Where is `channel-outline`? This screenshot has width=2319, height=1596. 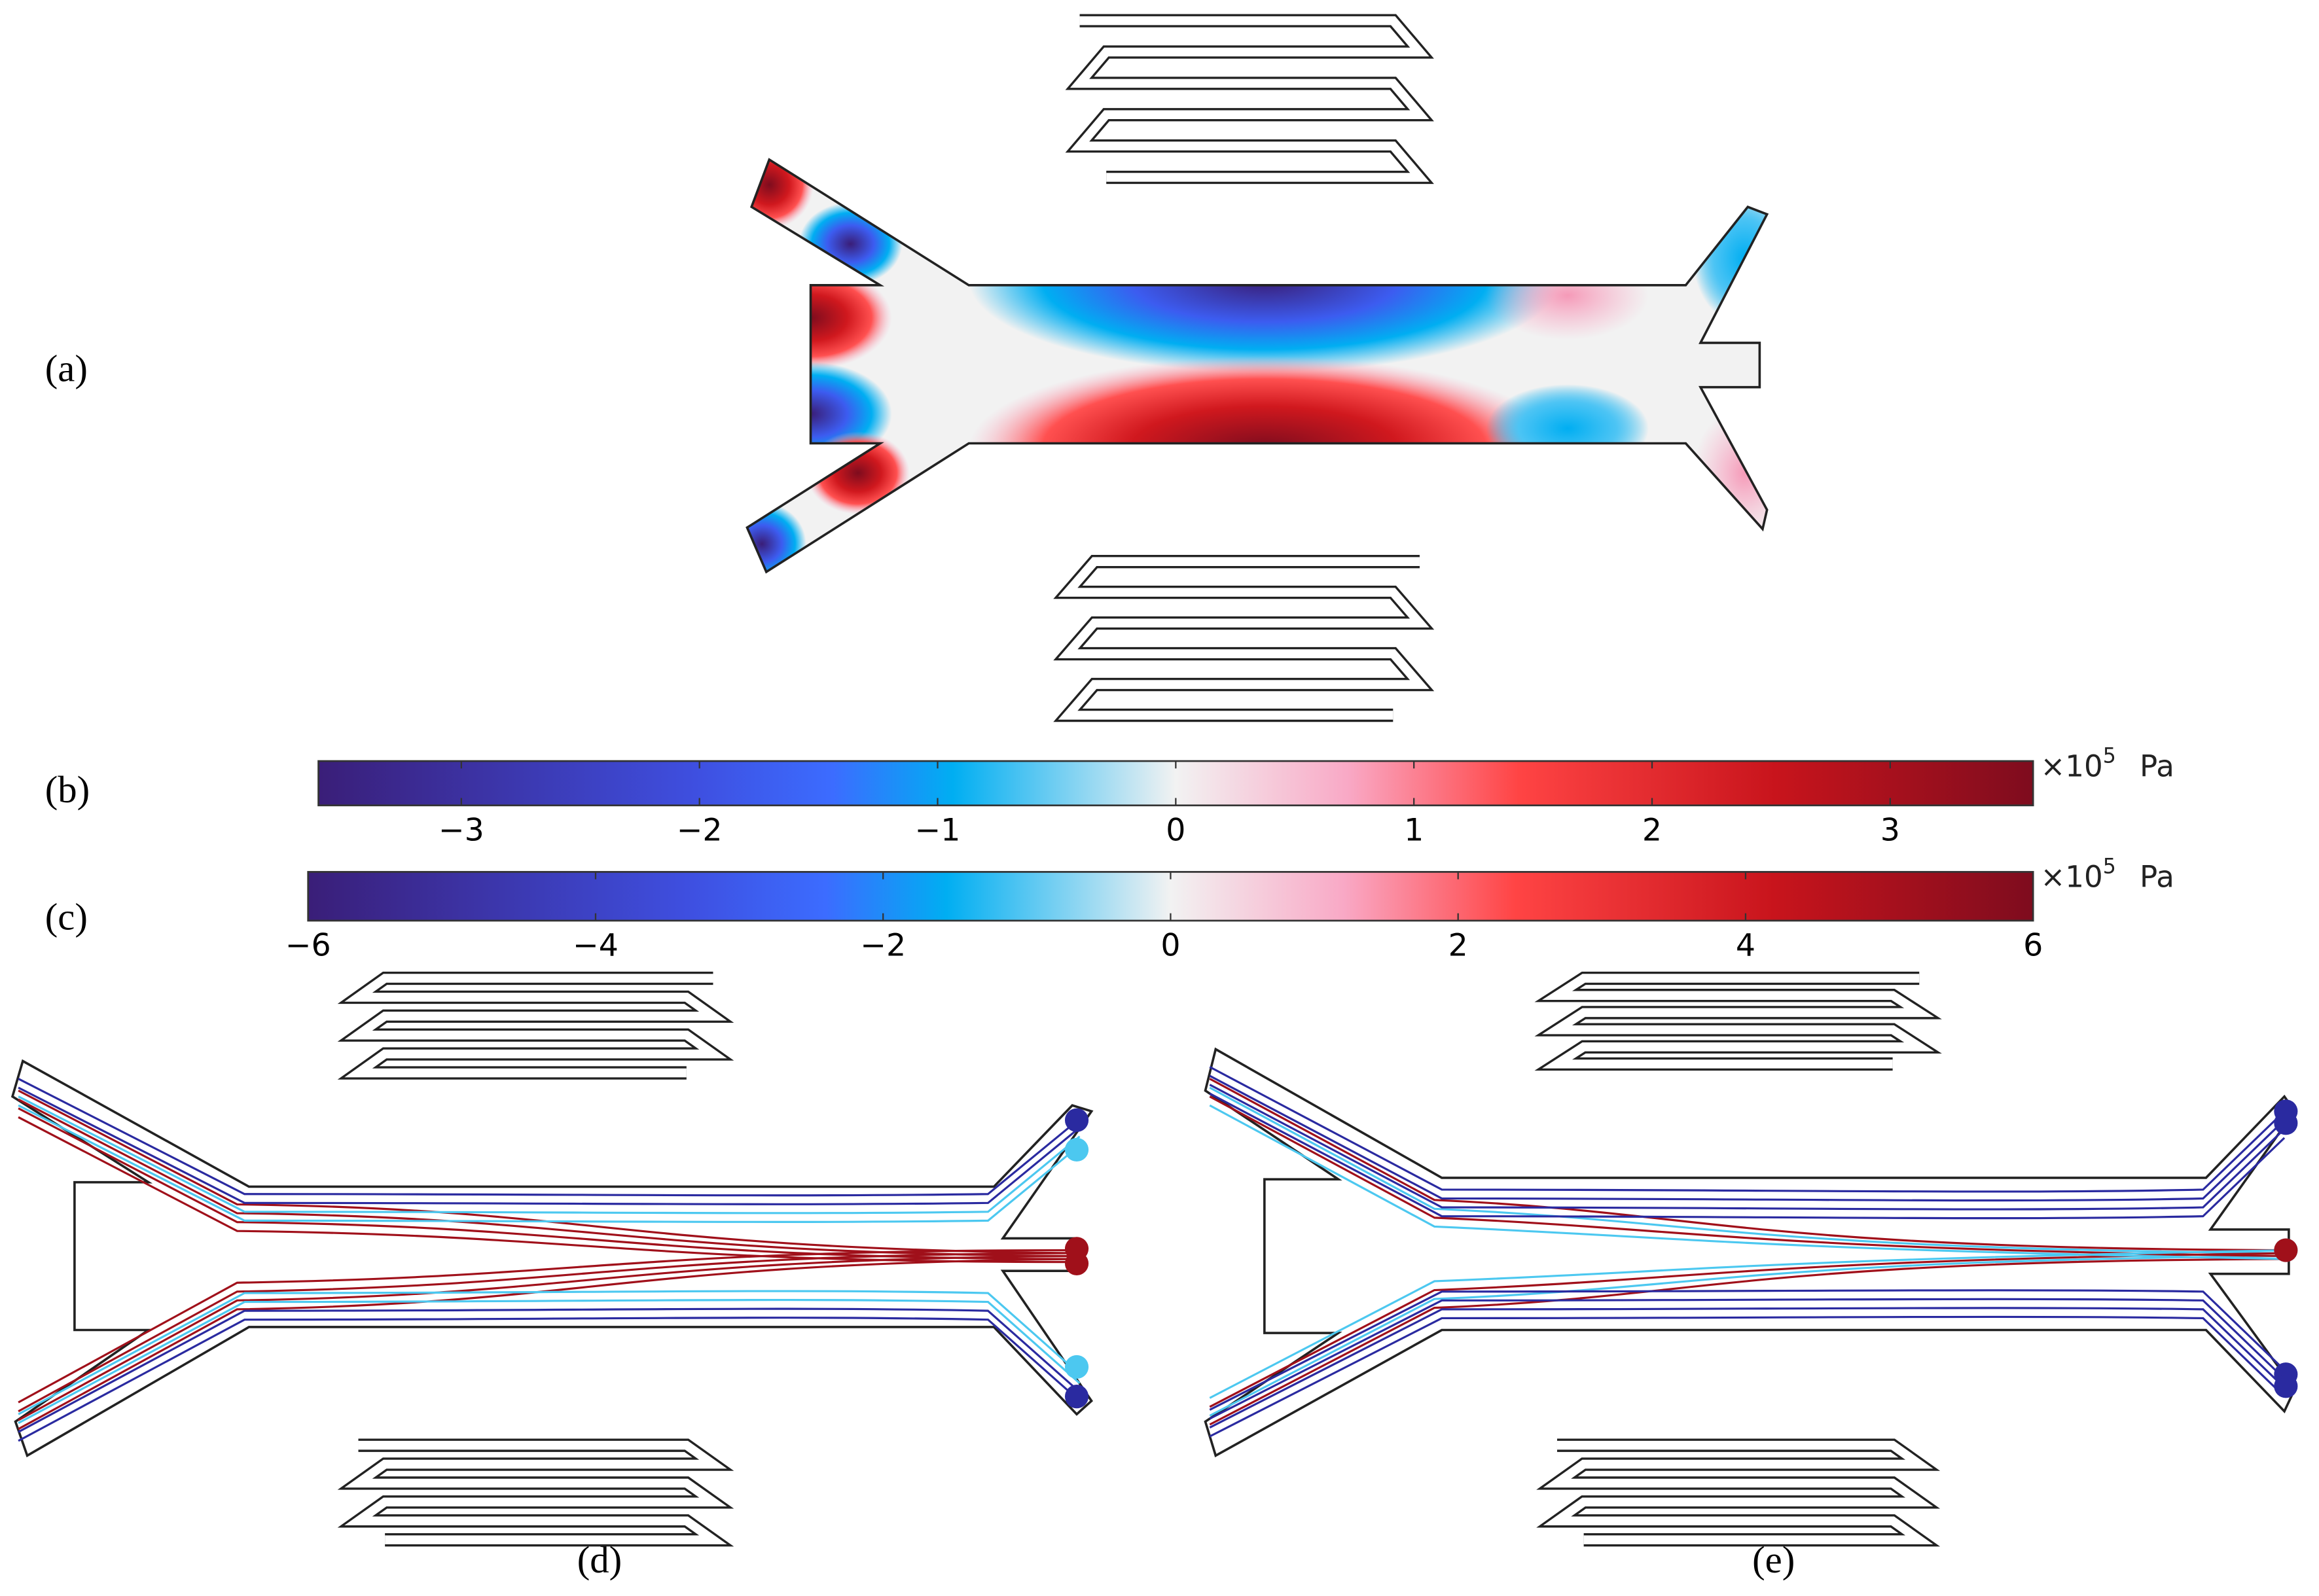 channel-outline is located at coordinates (1750, 1252).